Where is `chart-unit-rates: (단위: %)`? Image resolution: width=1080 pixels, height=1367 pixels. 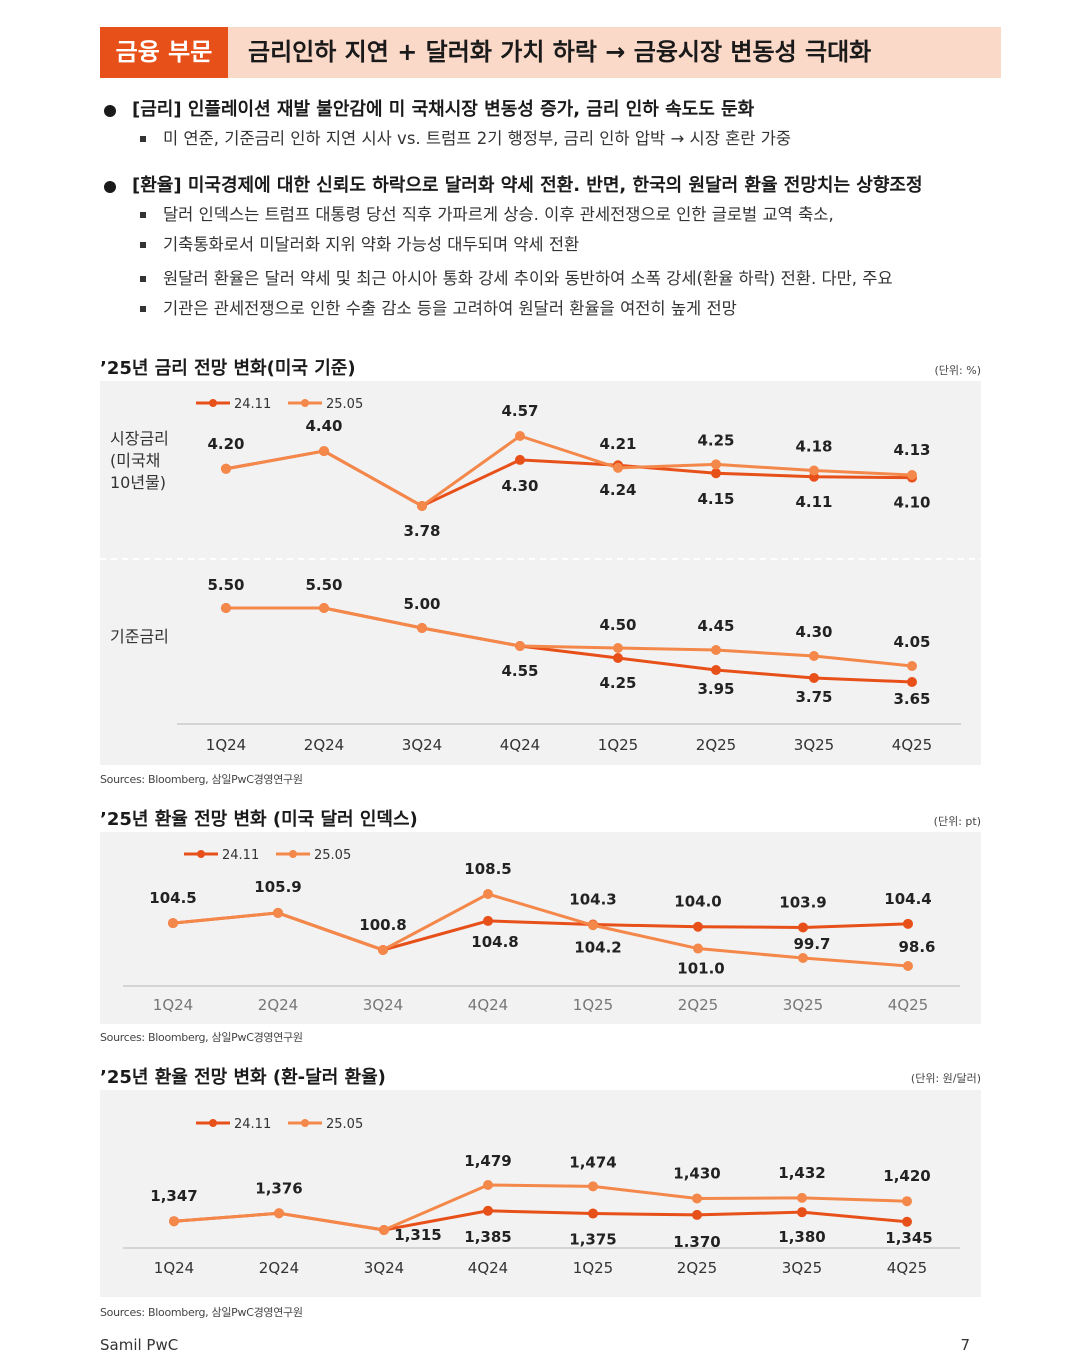 chart-unit-rates: (단위: %) is located at coordinates (957, 370).